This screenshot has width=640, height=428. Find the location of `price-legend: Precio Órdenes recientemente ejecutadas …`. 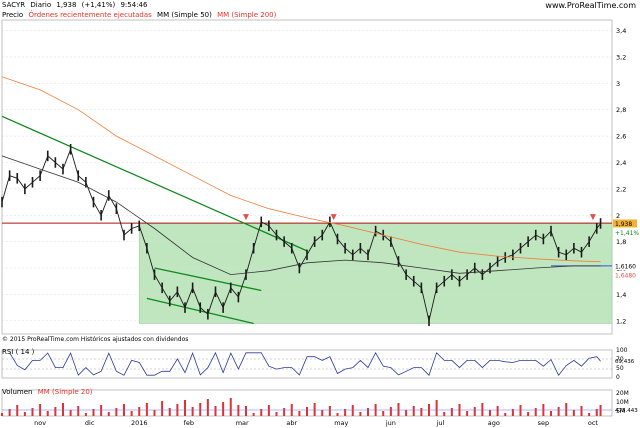

price-legend: Precio Órdenes recientemente ejecutadas … is located at coordinates (140, 15).